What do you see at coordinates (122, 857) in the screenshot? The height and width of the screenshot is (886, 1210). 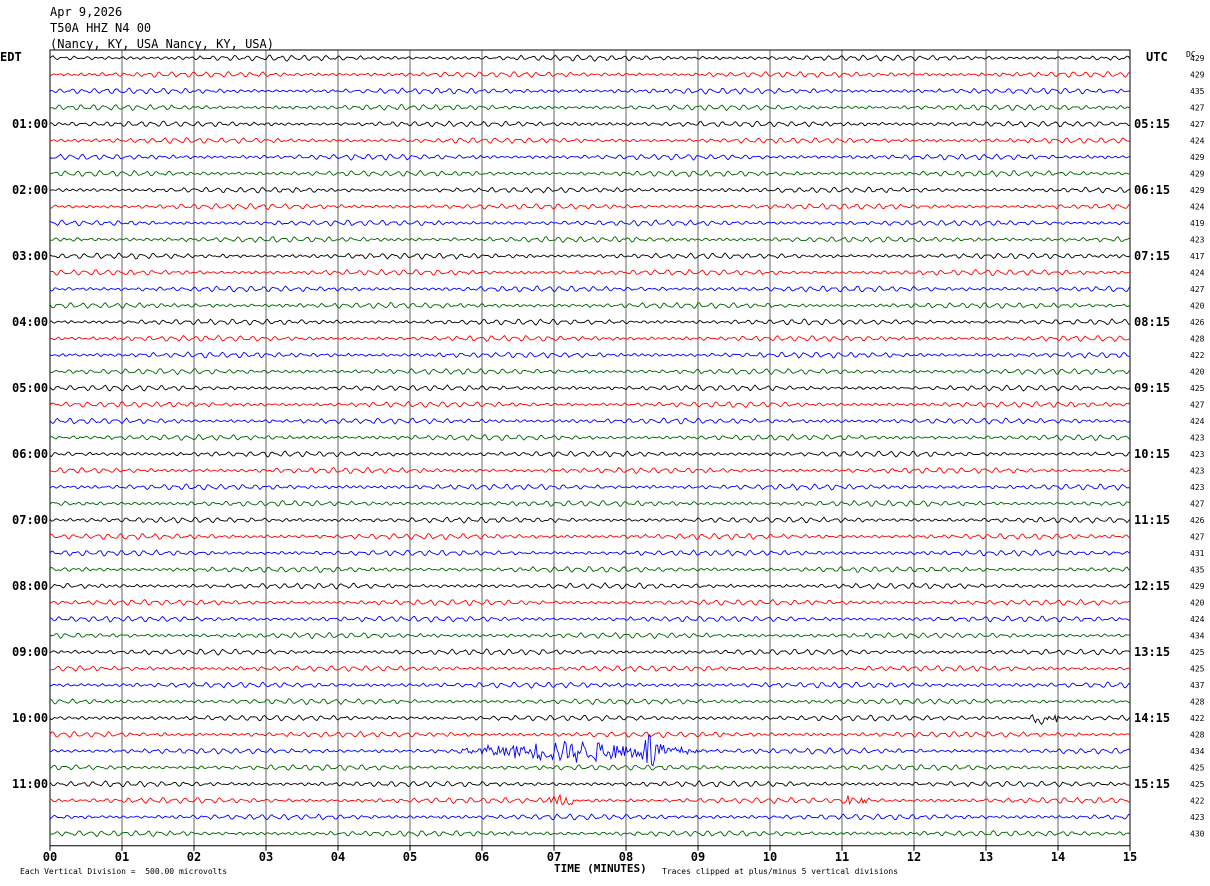 I see `x-tick-label: 01` at bounding box center [122, 857].